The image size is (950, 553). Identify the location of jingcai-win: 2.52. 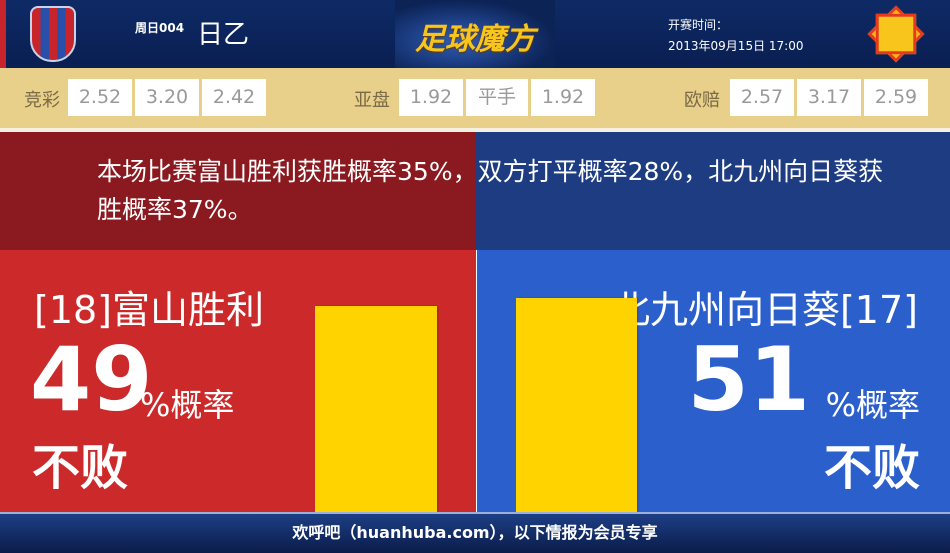
(100, 97).